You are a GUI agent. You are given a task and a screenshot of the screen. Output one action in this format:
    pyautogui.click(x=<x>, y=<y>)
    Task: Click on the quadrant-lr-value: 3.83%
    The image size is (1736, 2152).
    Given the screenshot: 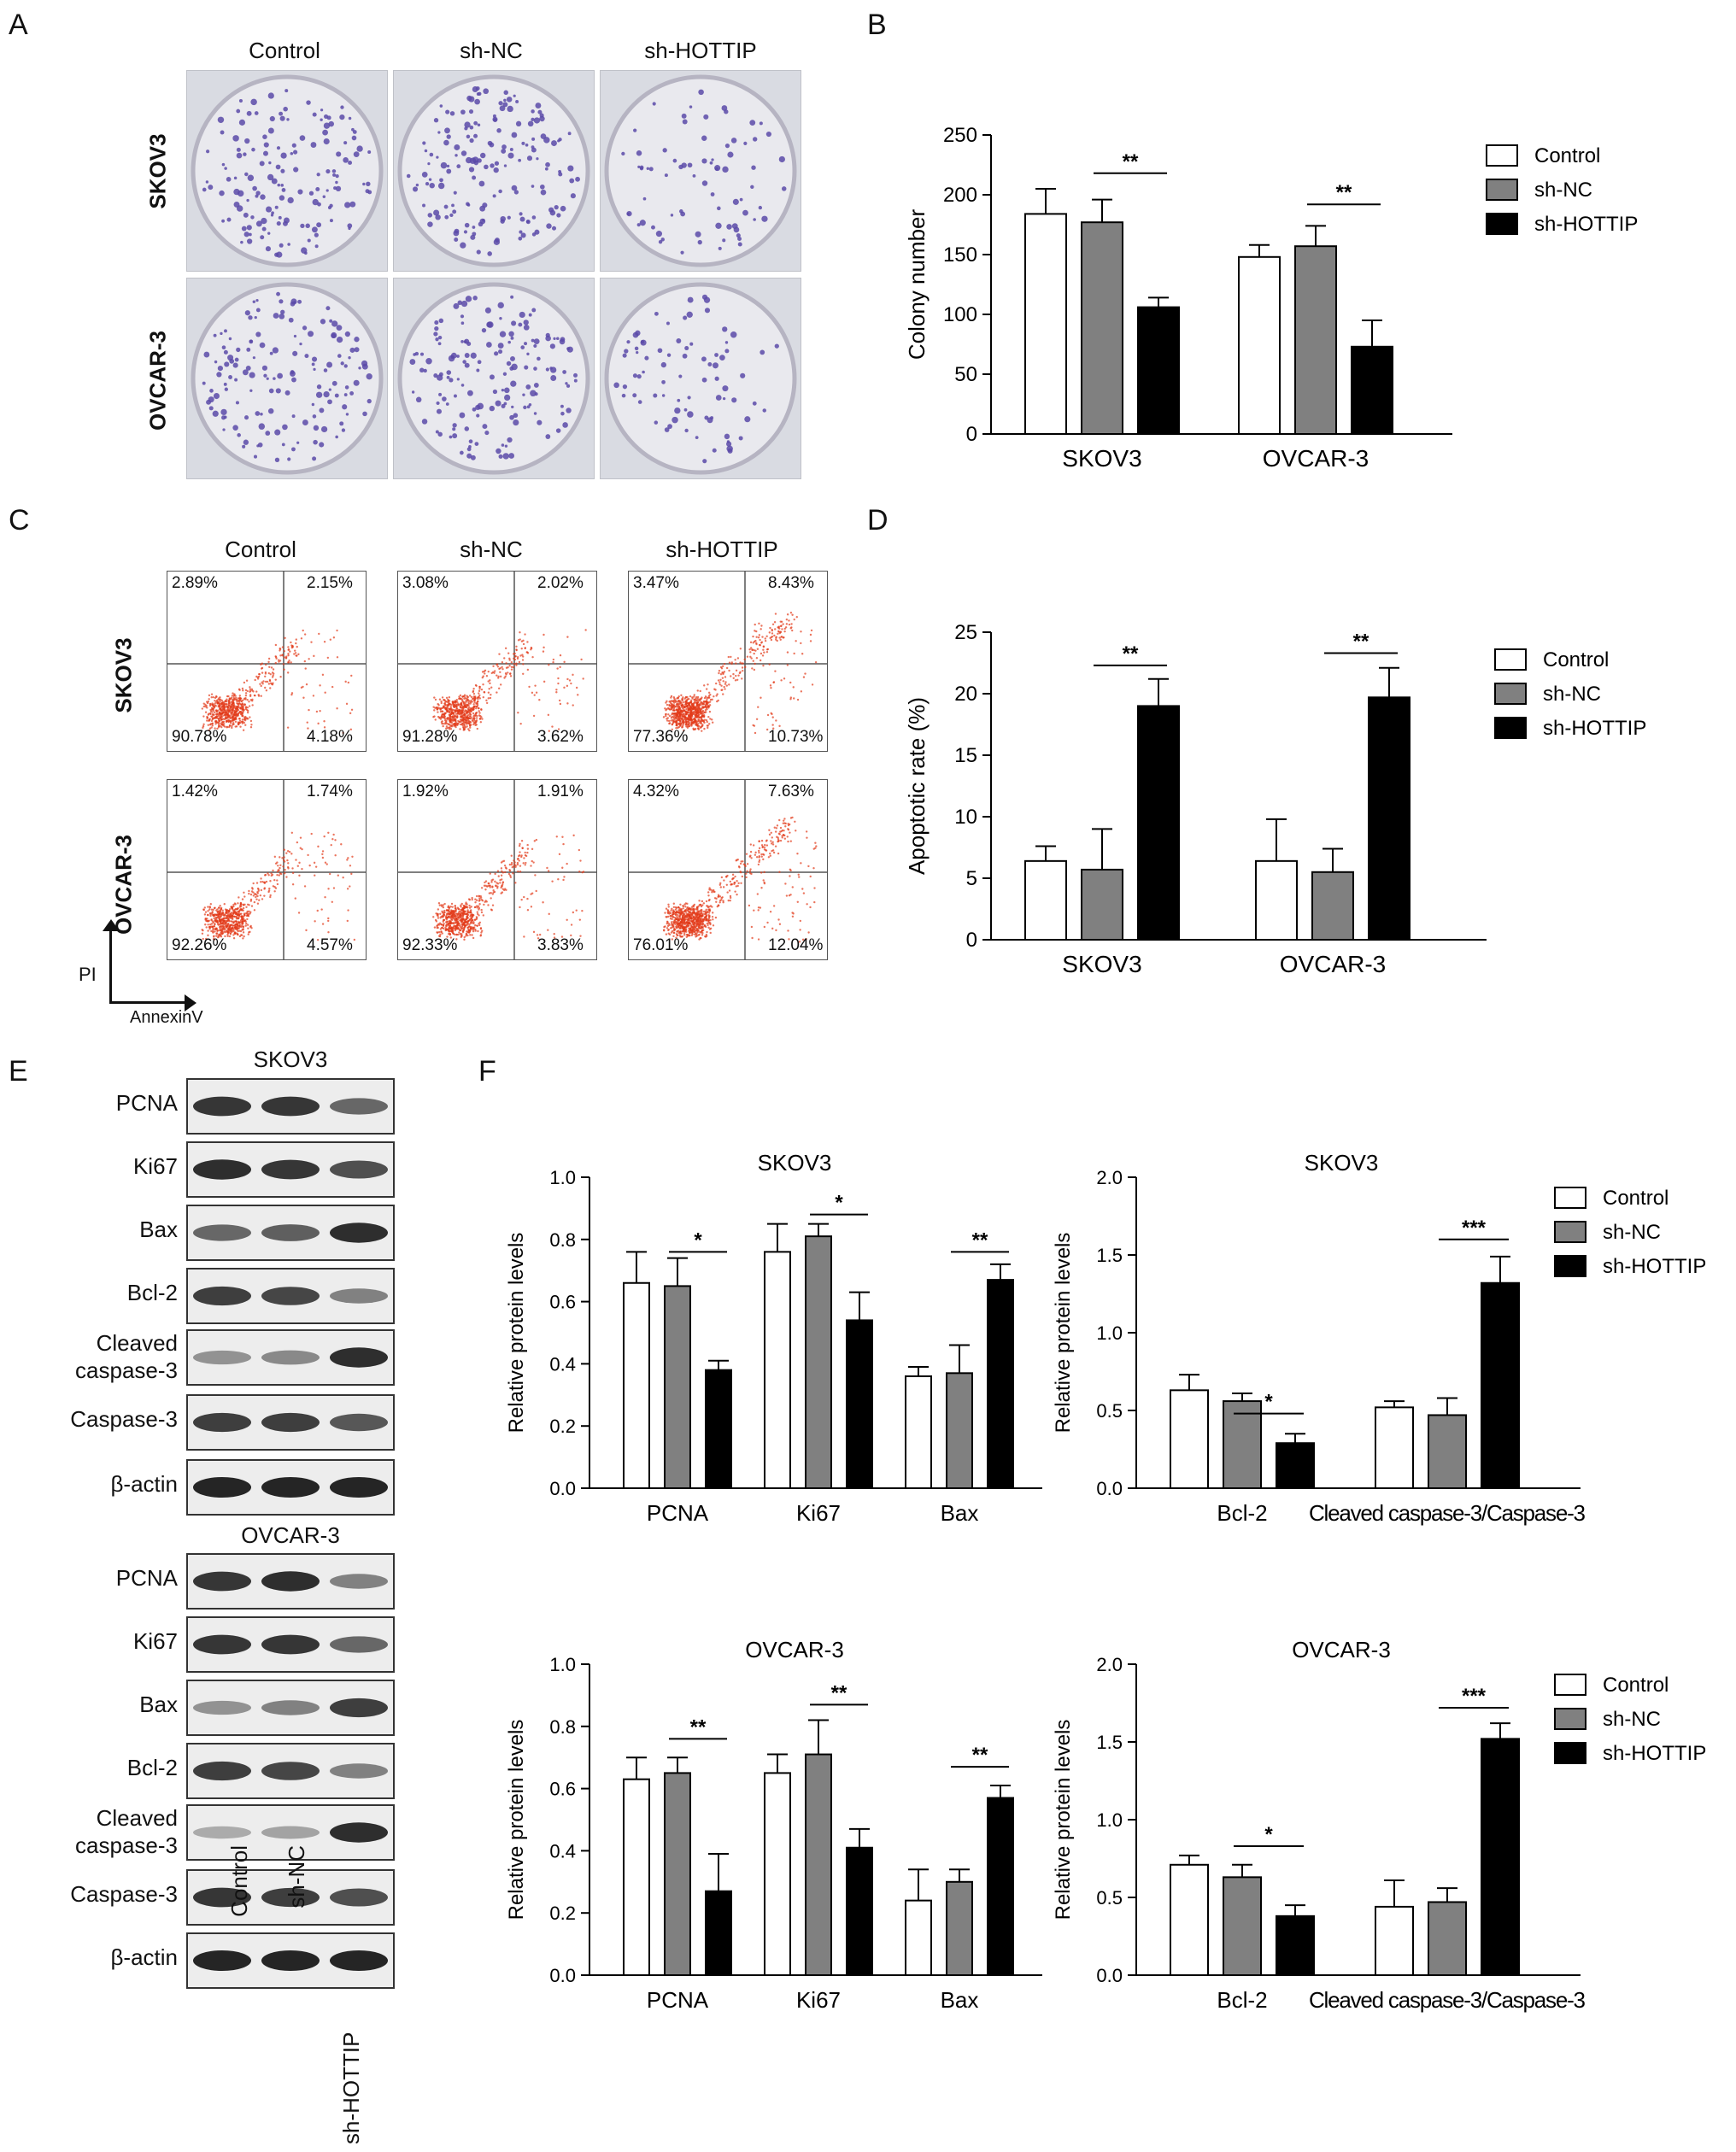 What is the action you would take?
    pyautogui.click(x=560, y=945)
    